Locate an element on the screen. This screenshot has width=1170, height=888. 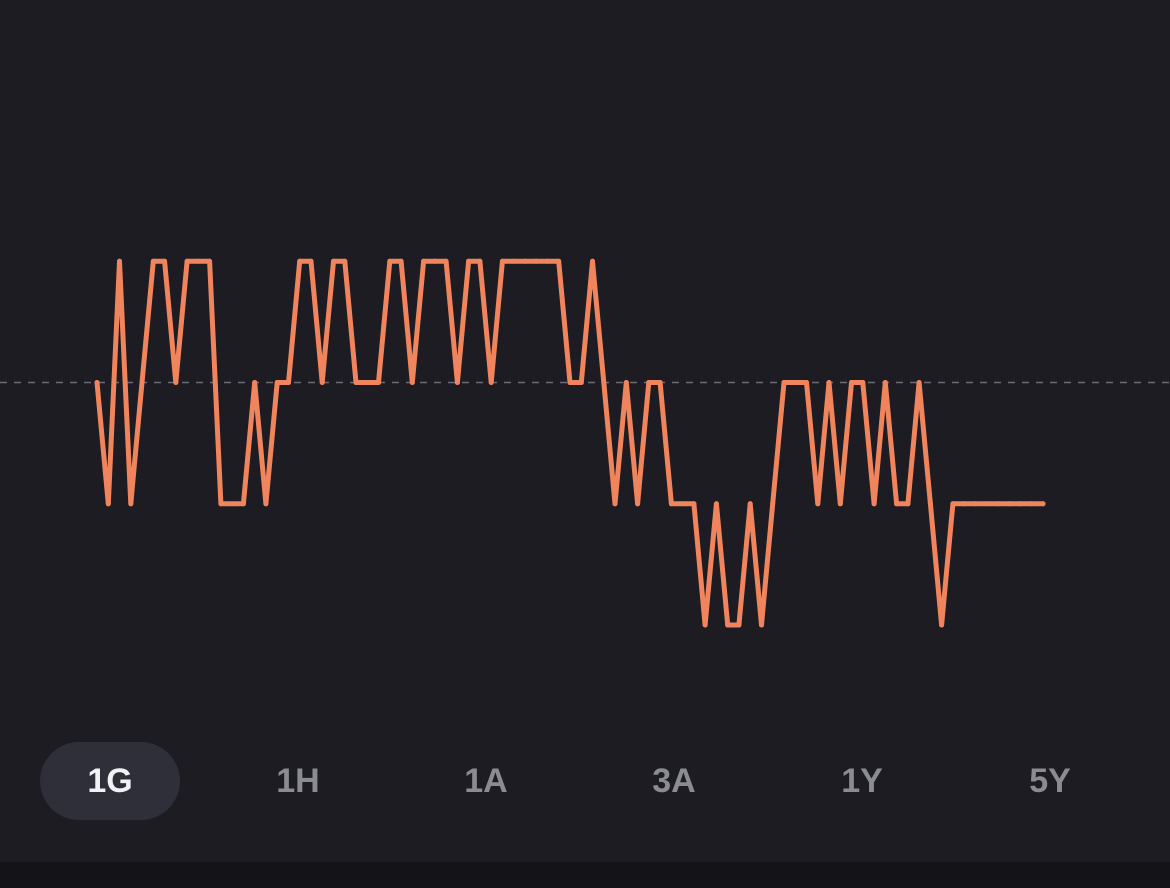
time-range-selector: 1G 1H 1A 3A 1Y 5Y is located at coordinates (580, 781).